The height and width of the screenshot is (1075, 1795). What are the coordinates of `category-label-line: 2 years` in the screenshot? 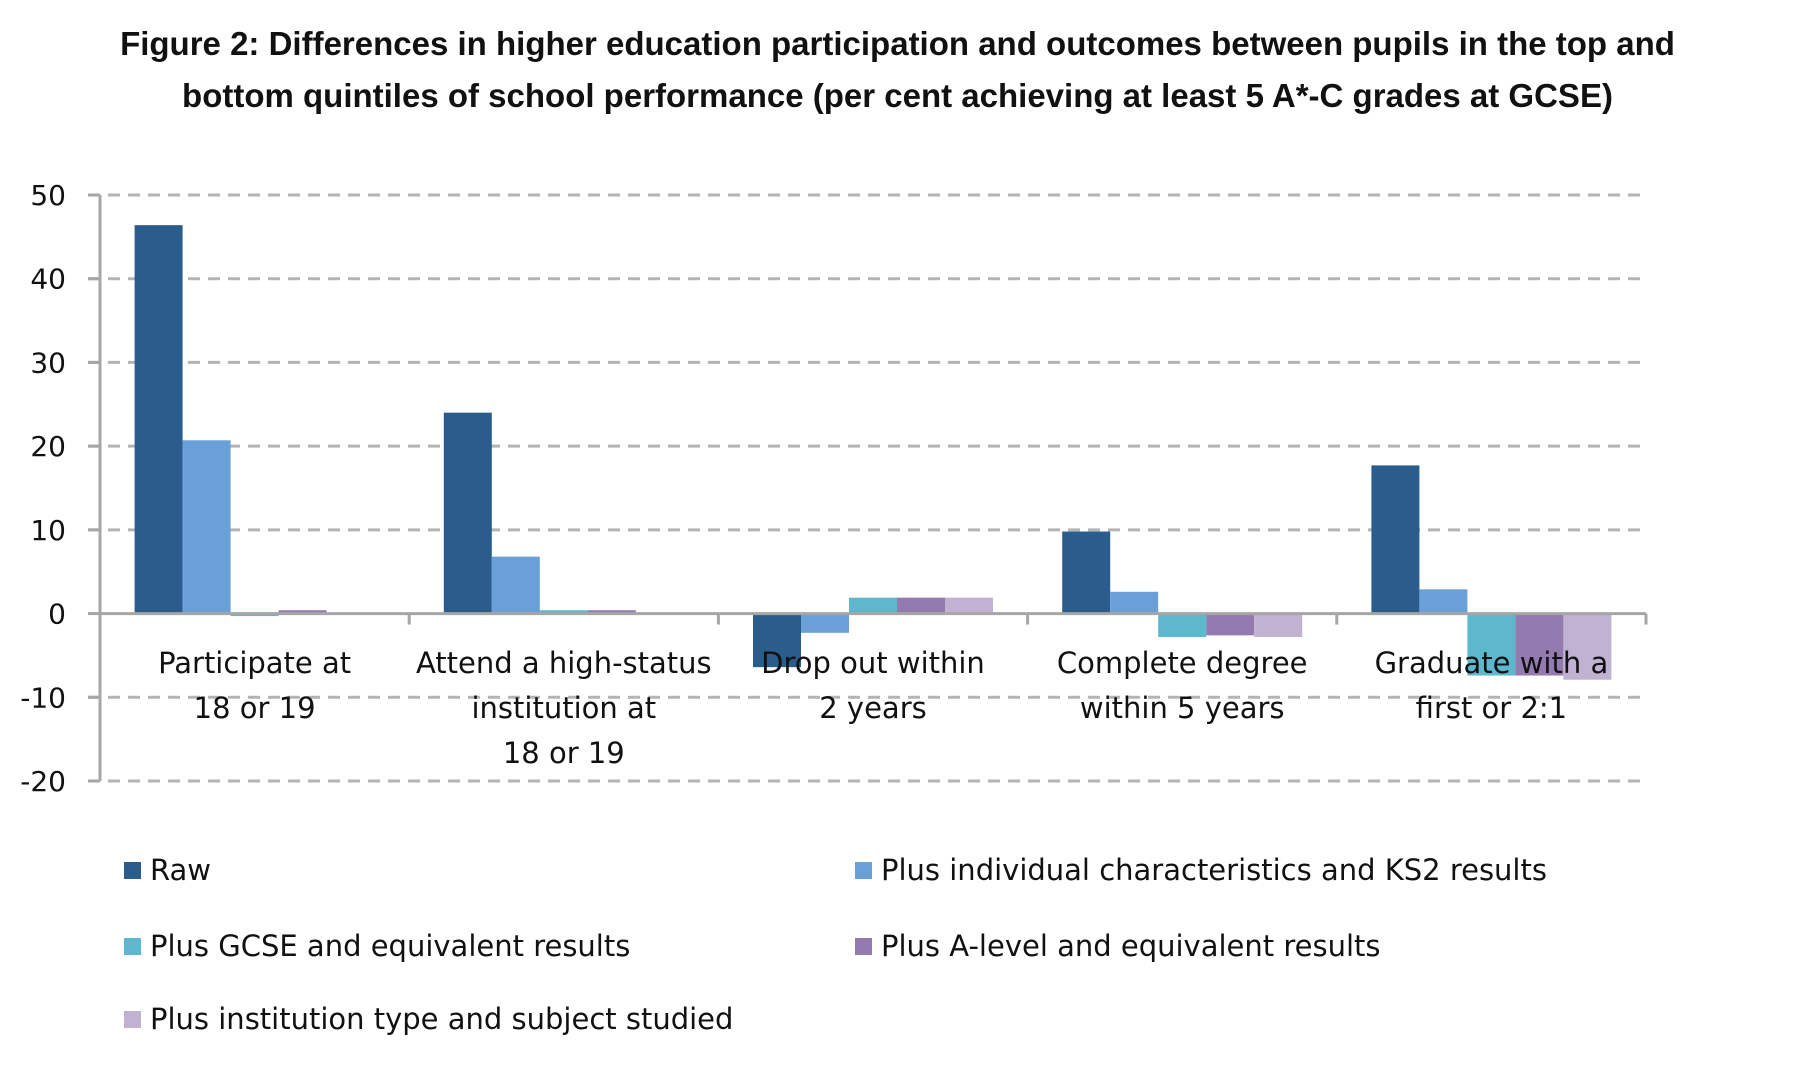 It's located at (872, 708).